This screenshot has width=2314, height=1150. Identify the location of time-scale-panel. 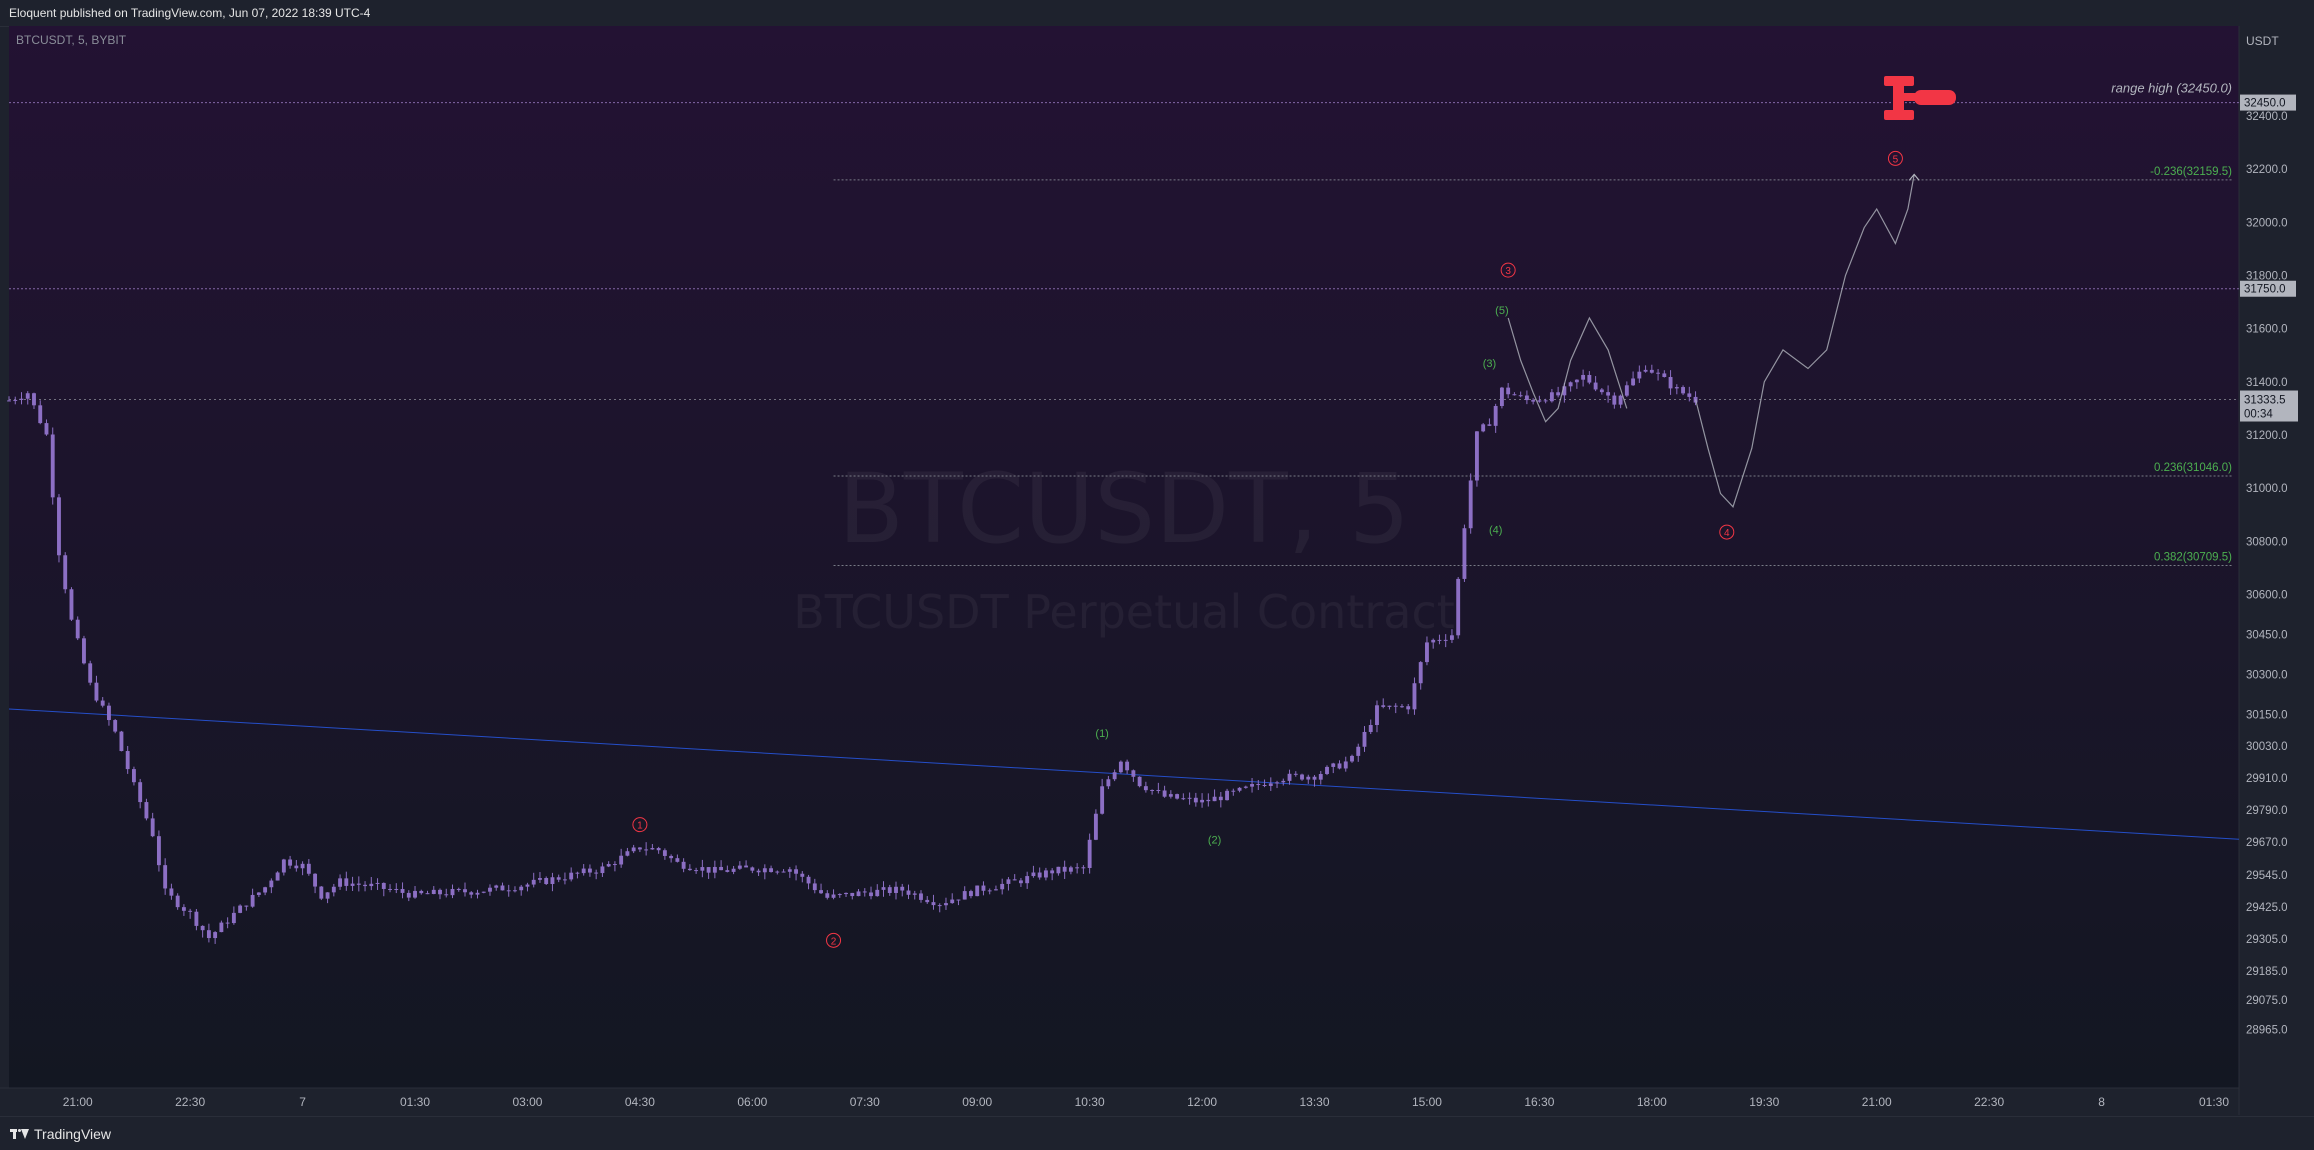
(1119, 1101).